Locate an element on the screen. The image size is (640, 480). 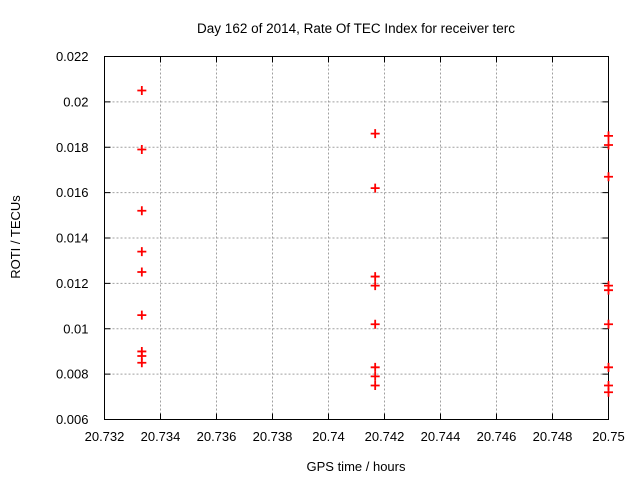
y-tick-label: 0.012 is located at coordinates (72, 283).